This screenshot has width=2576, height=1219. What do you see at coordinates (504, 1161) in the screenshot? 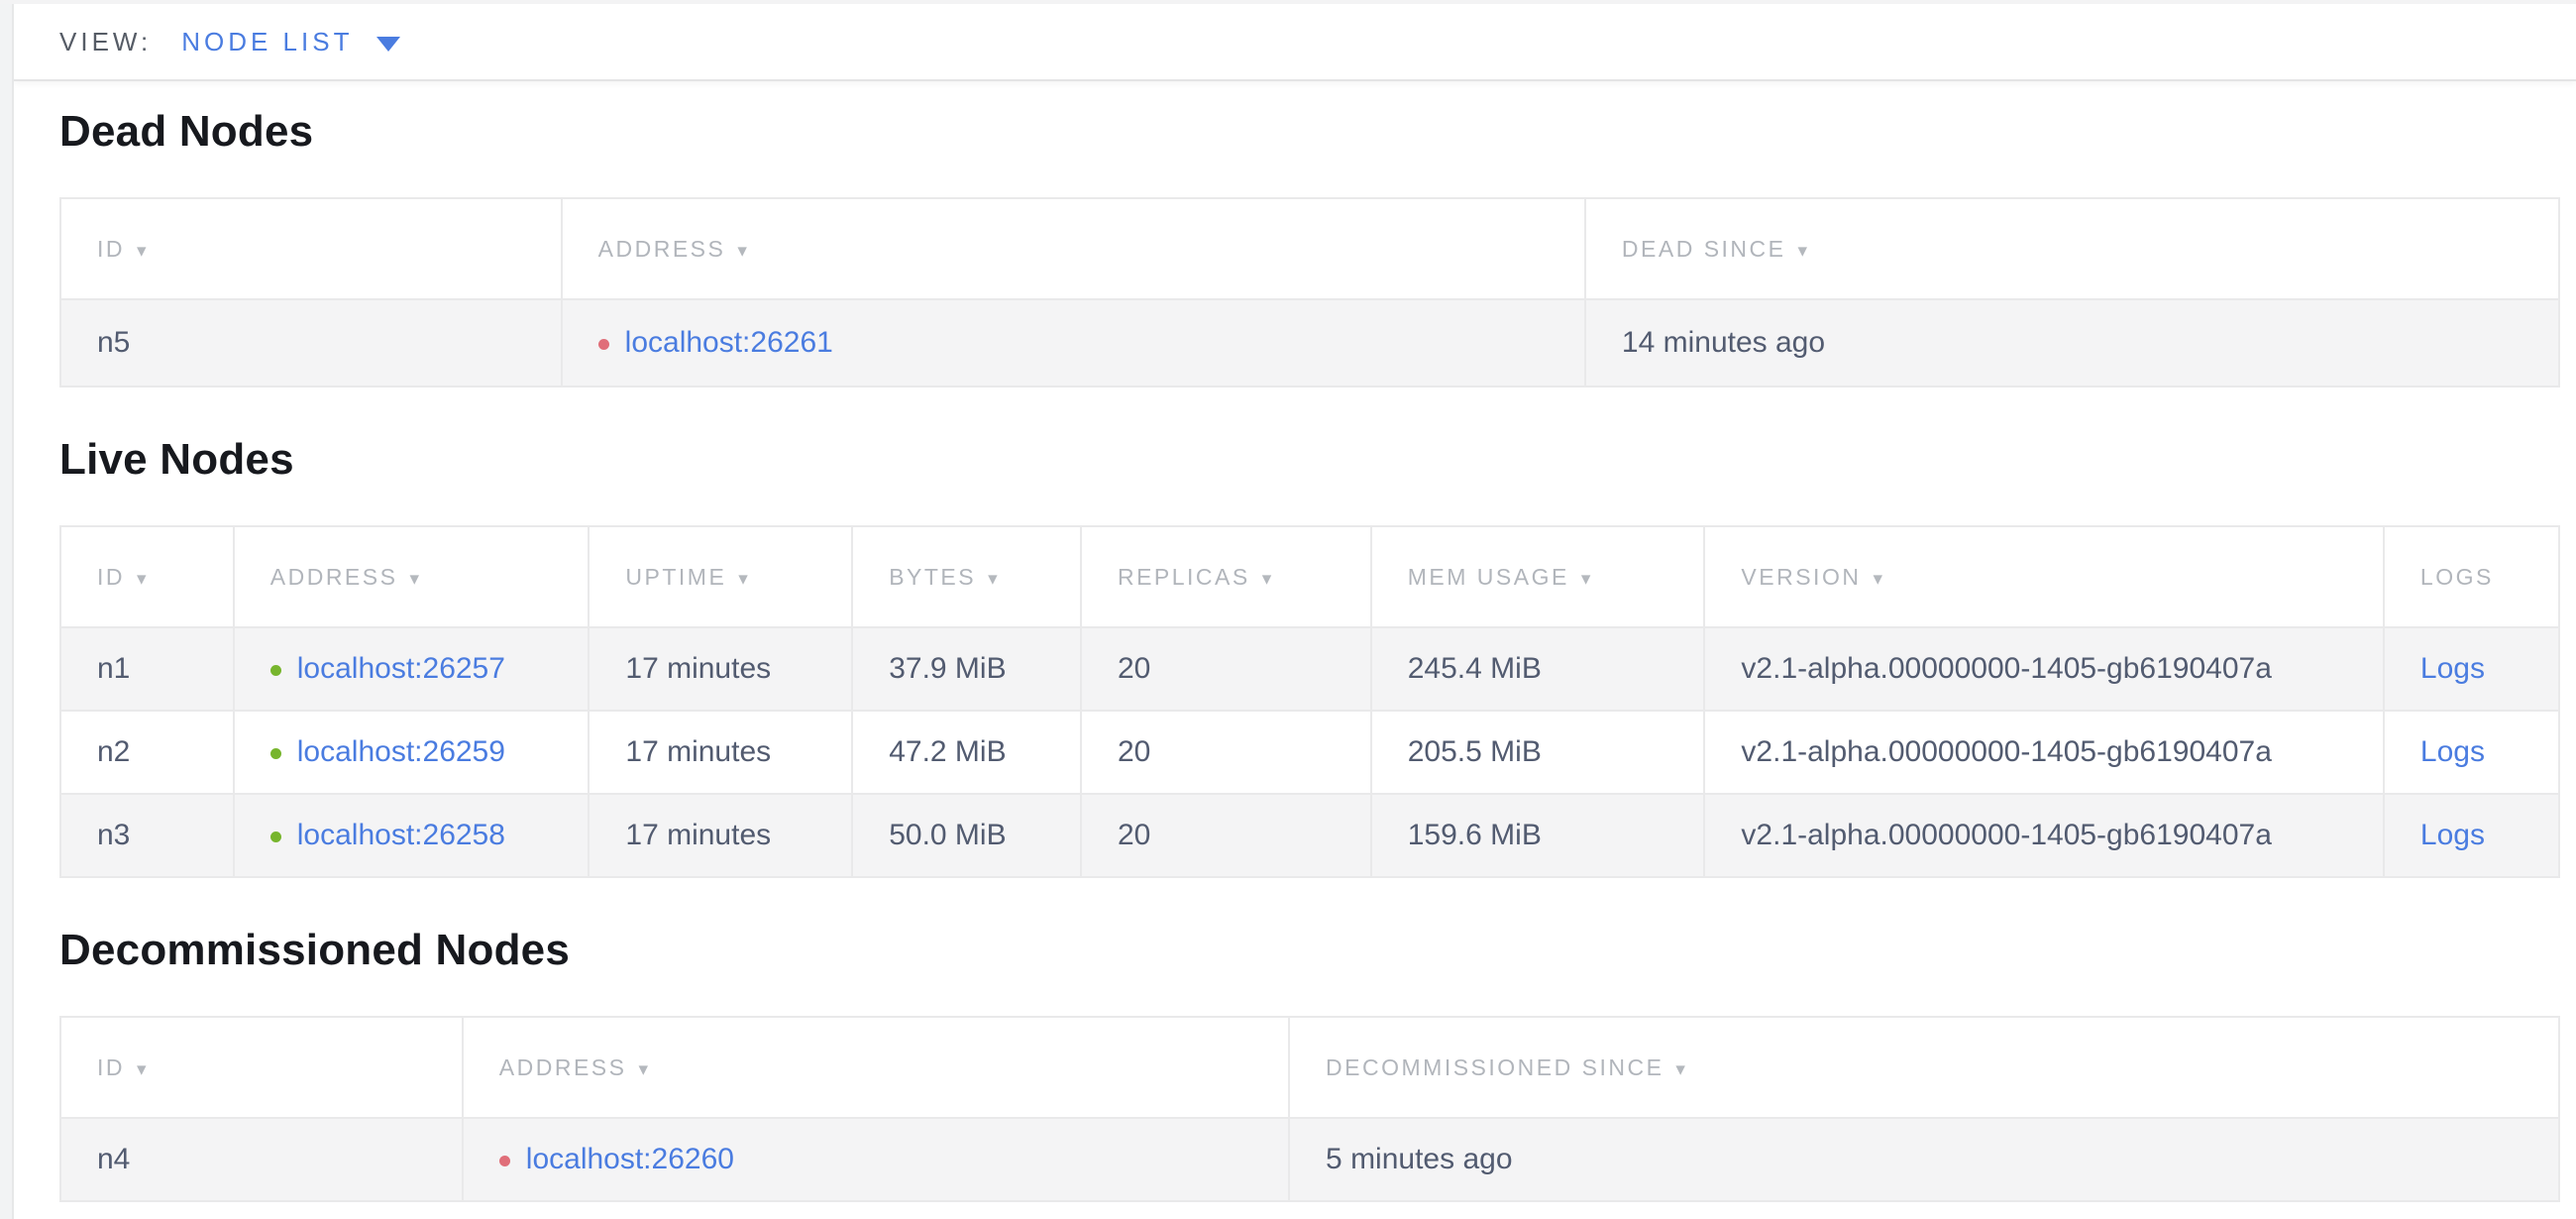
I see `decommissioned-status-icon` at bounding box center [504, 1161].